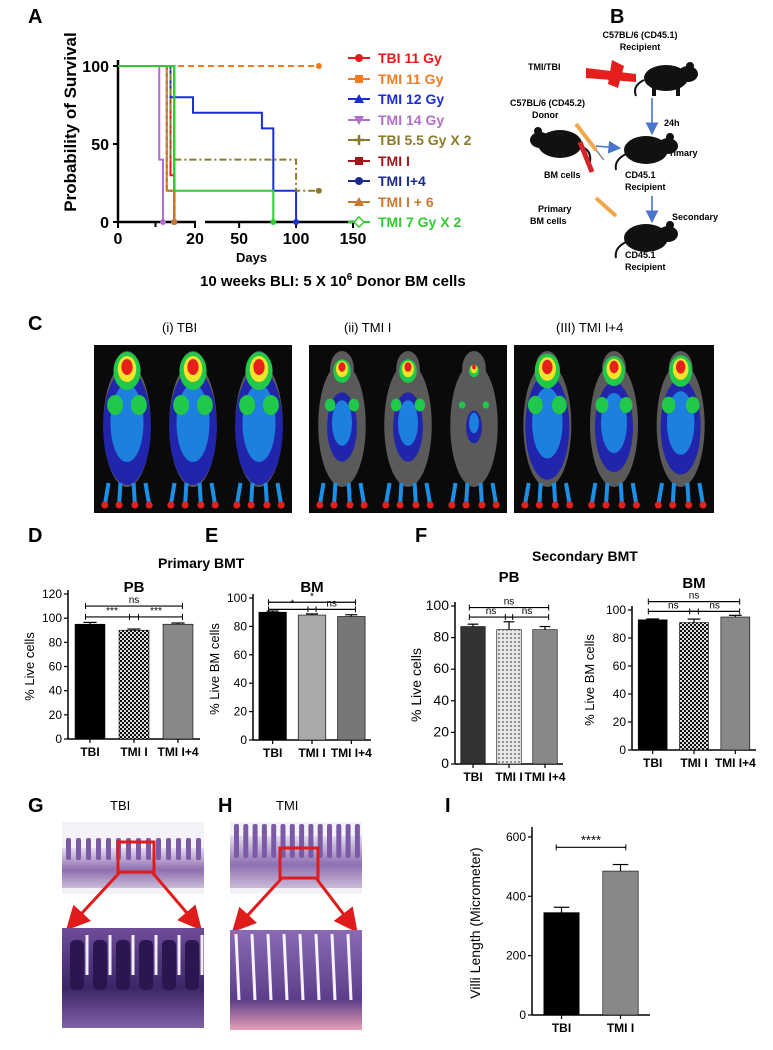  I want to click on survival-legend-label: TMI I + 6, so click(406, 201).